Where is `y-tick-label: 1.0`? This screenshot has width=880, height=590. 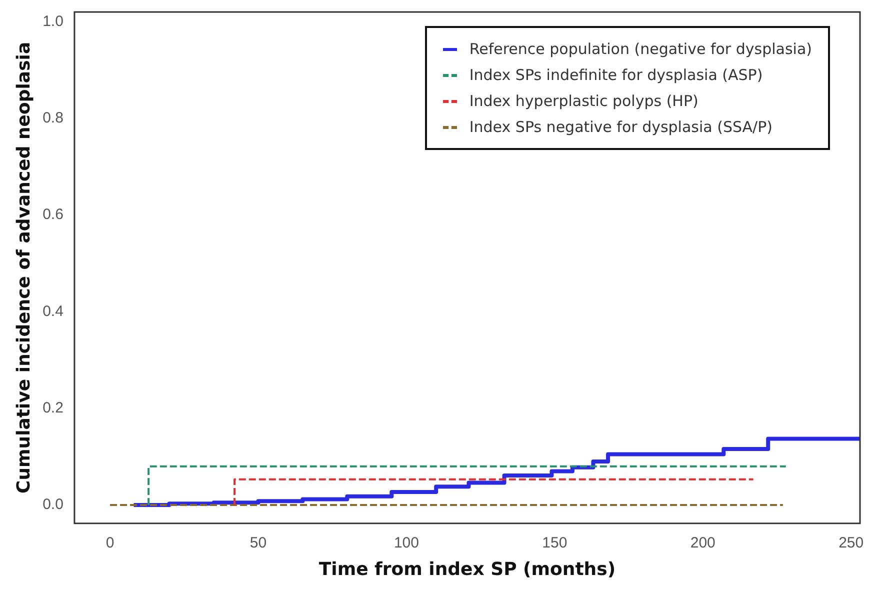
y-tick-label: 1.0 is located at coordinates (53, 21).